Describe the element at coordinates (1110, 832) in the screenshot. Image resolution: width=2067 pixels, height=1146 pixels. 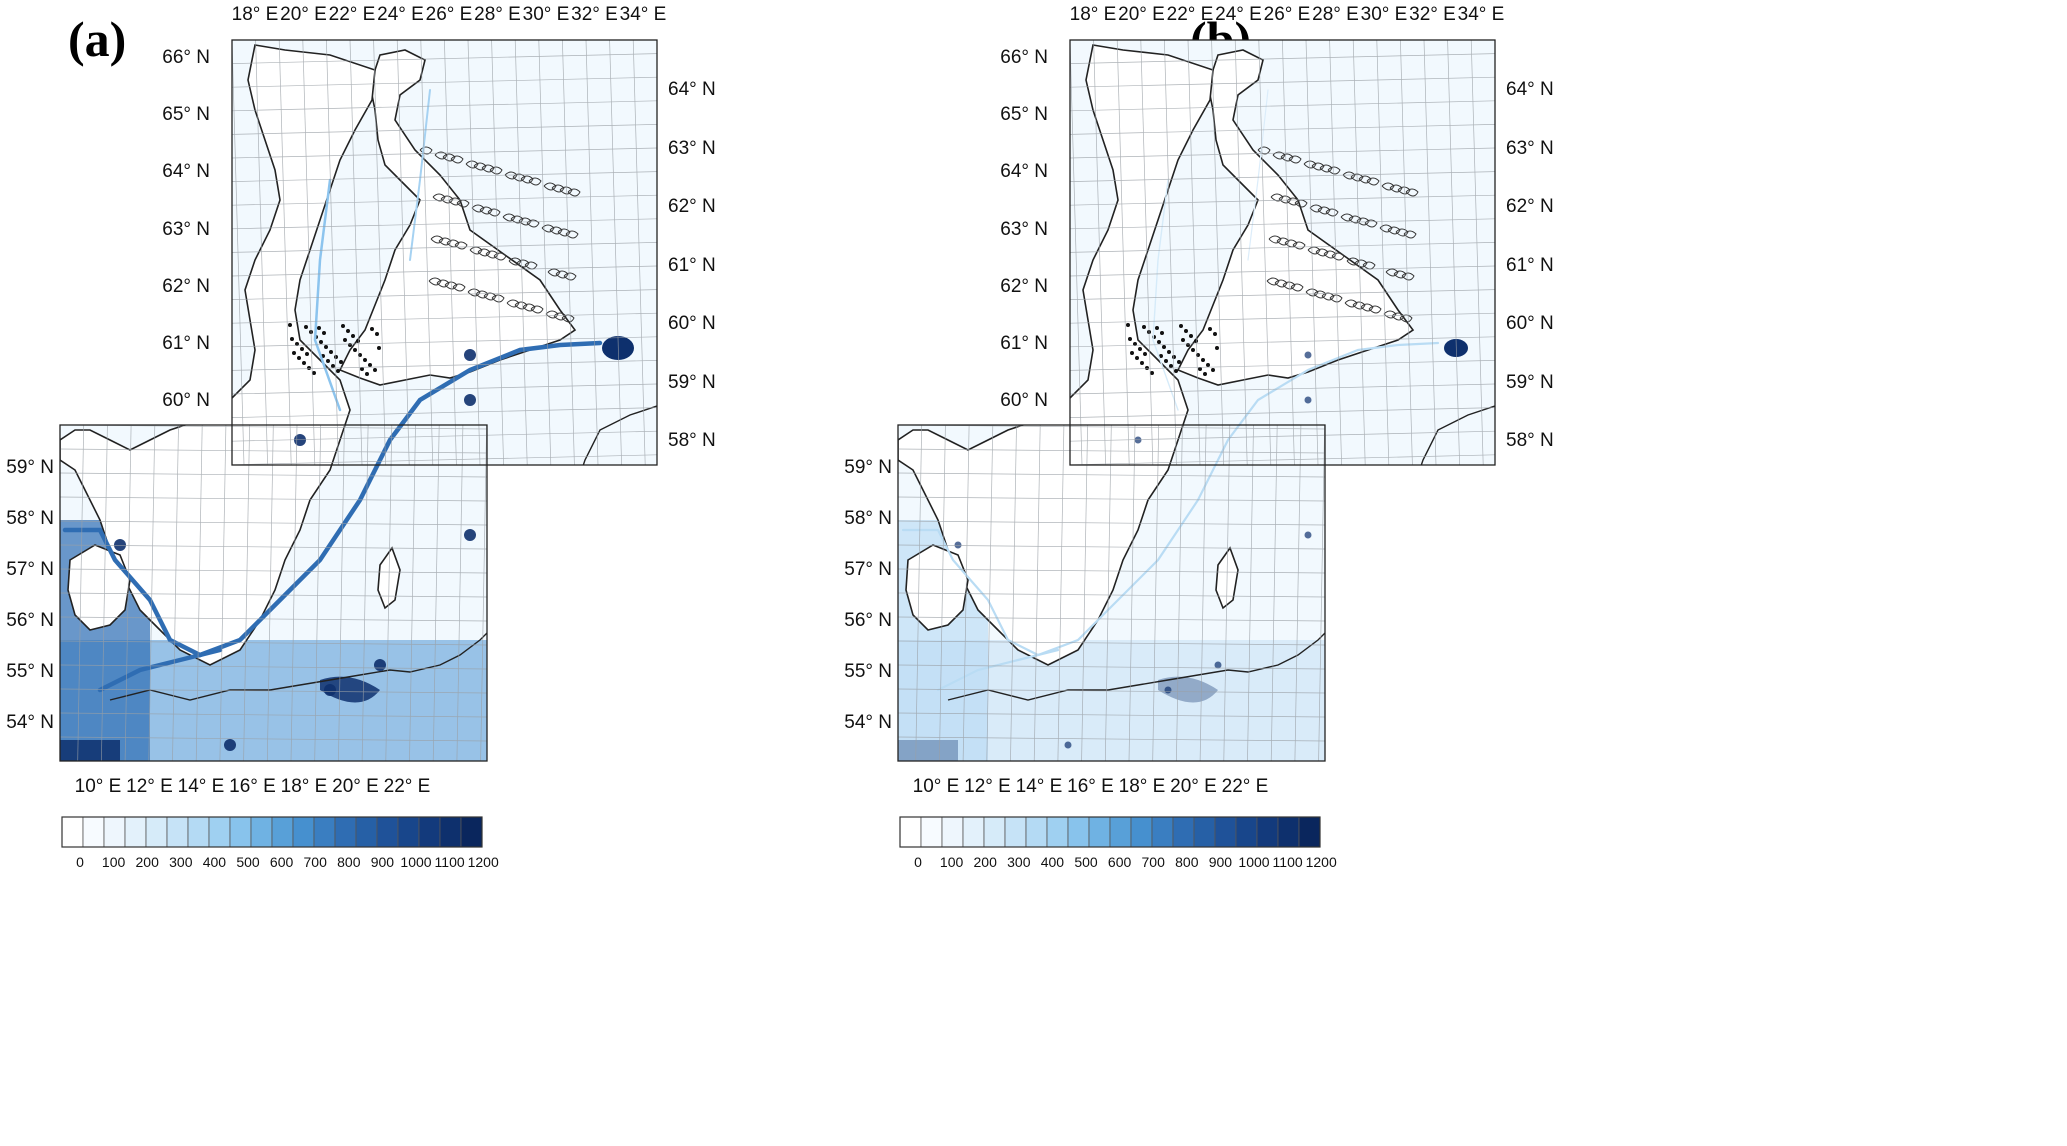
I see `colorbar-b` at that location.